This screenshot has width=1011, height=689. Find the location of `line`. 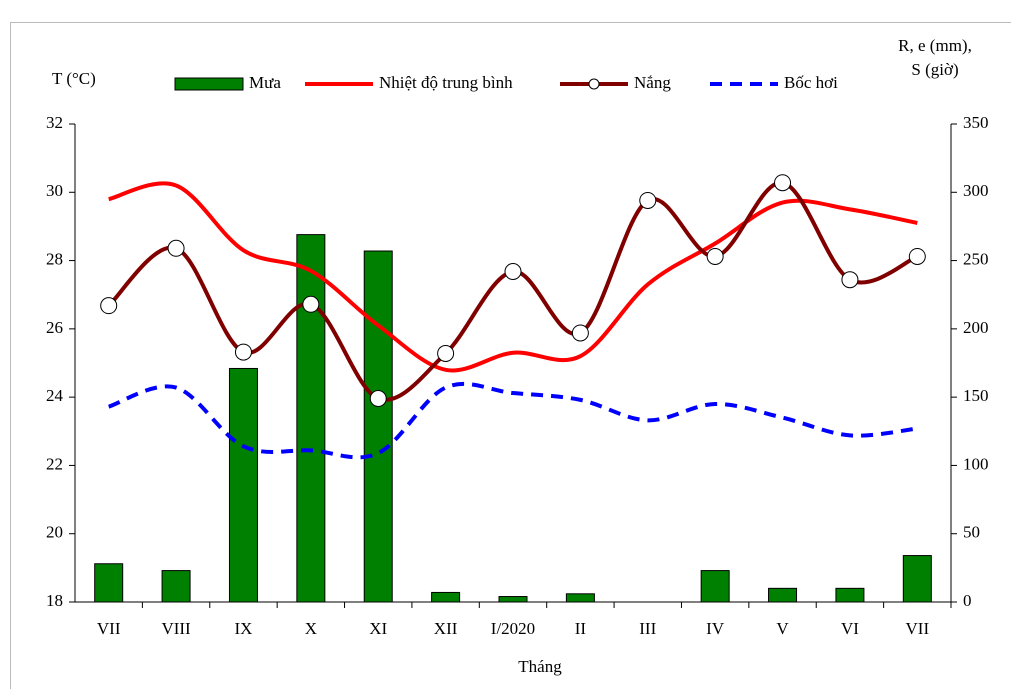

line is located at coordinates (513, 420).